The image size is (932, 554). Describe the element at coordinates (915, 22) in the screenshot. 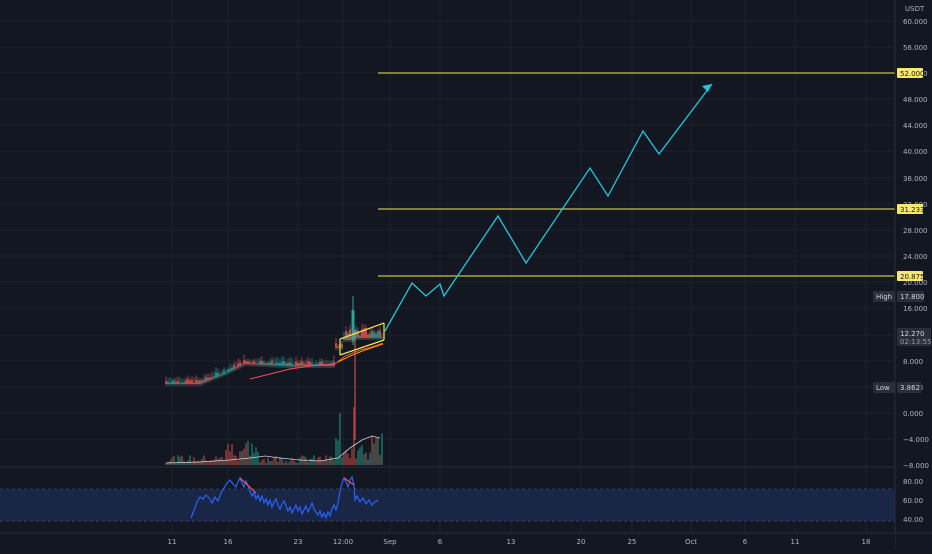

I see `price-tick-label: 60.000` at that location.